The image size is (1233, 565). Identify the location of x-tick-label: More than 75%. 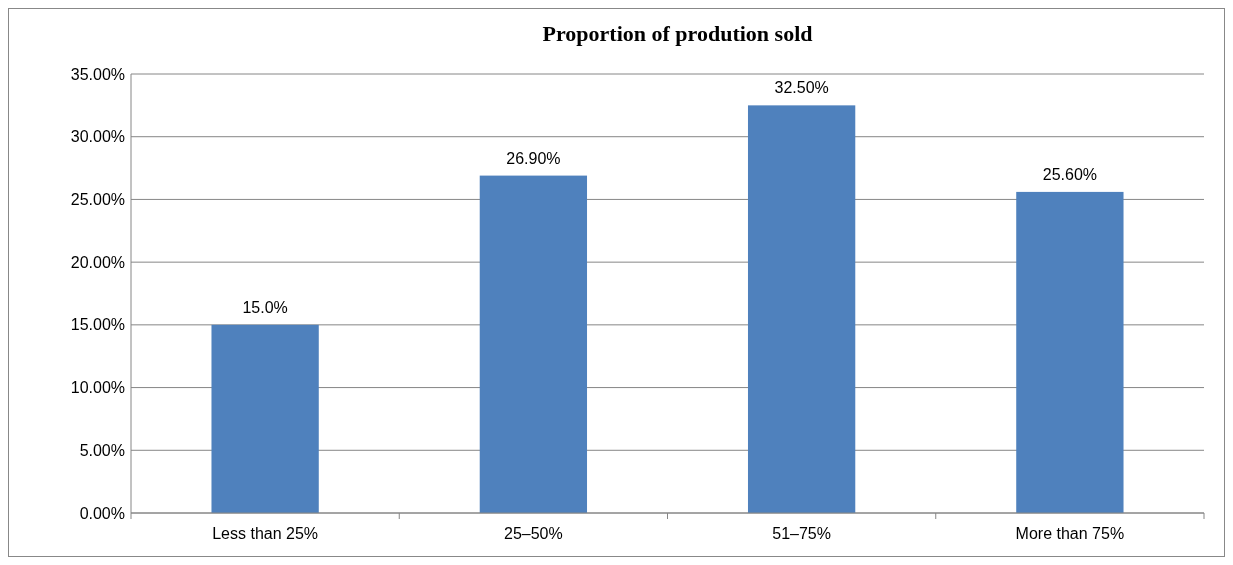
(1070, 533).